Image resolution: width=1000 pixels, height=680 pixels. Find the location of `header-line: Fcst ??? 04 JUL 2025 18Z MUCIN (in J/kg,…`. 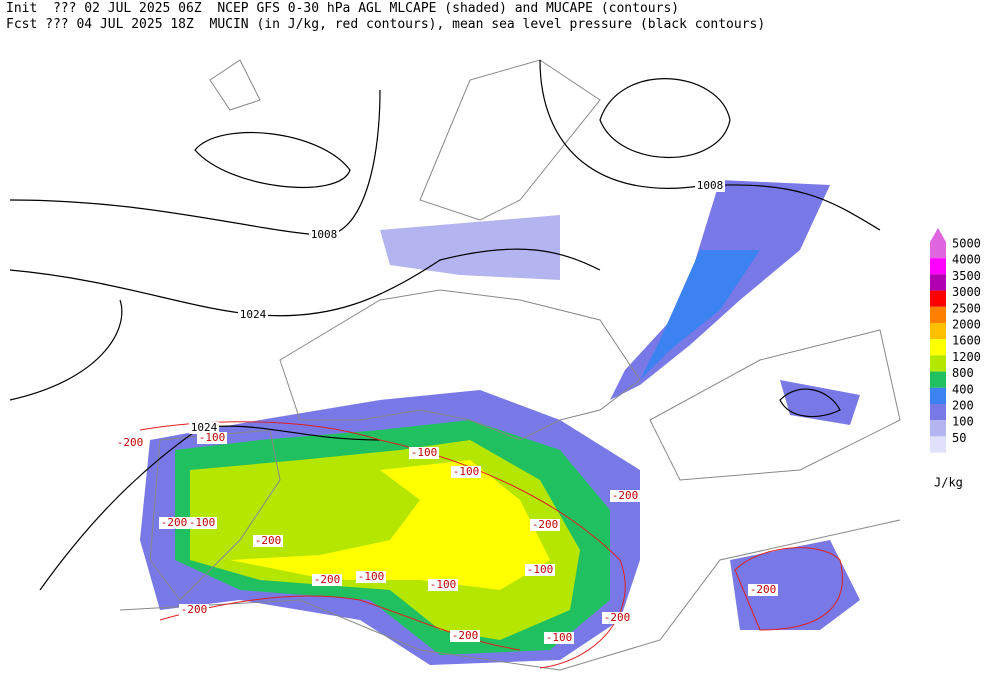

header-line: Fcst ??? 04 JUL 2025 18Z MUCIN (in J/kg,… is located at coordinates (385, 24).